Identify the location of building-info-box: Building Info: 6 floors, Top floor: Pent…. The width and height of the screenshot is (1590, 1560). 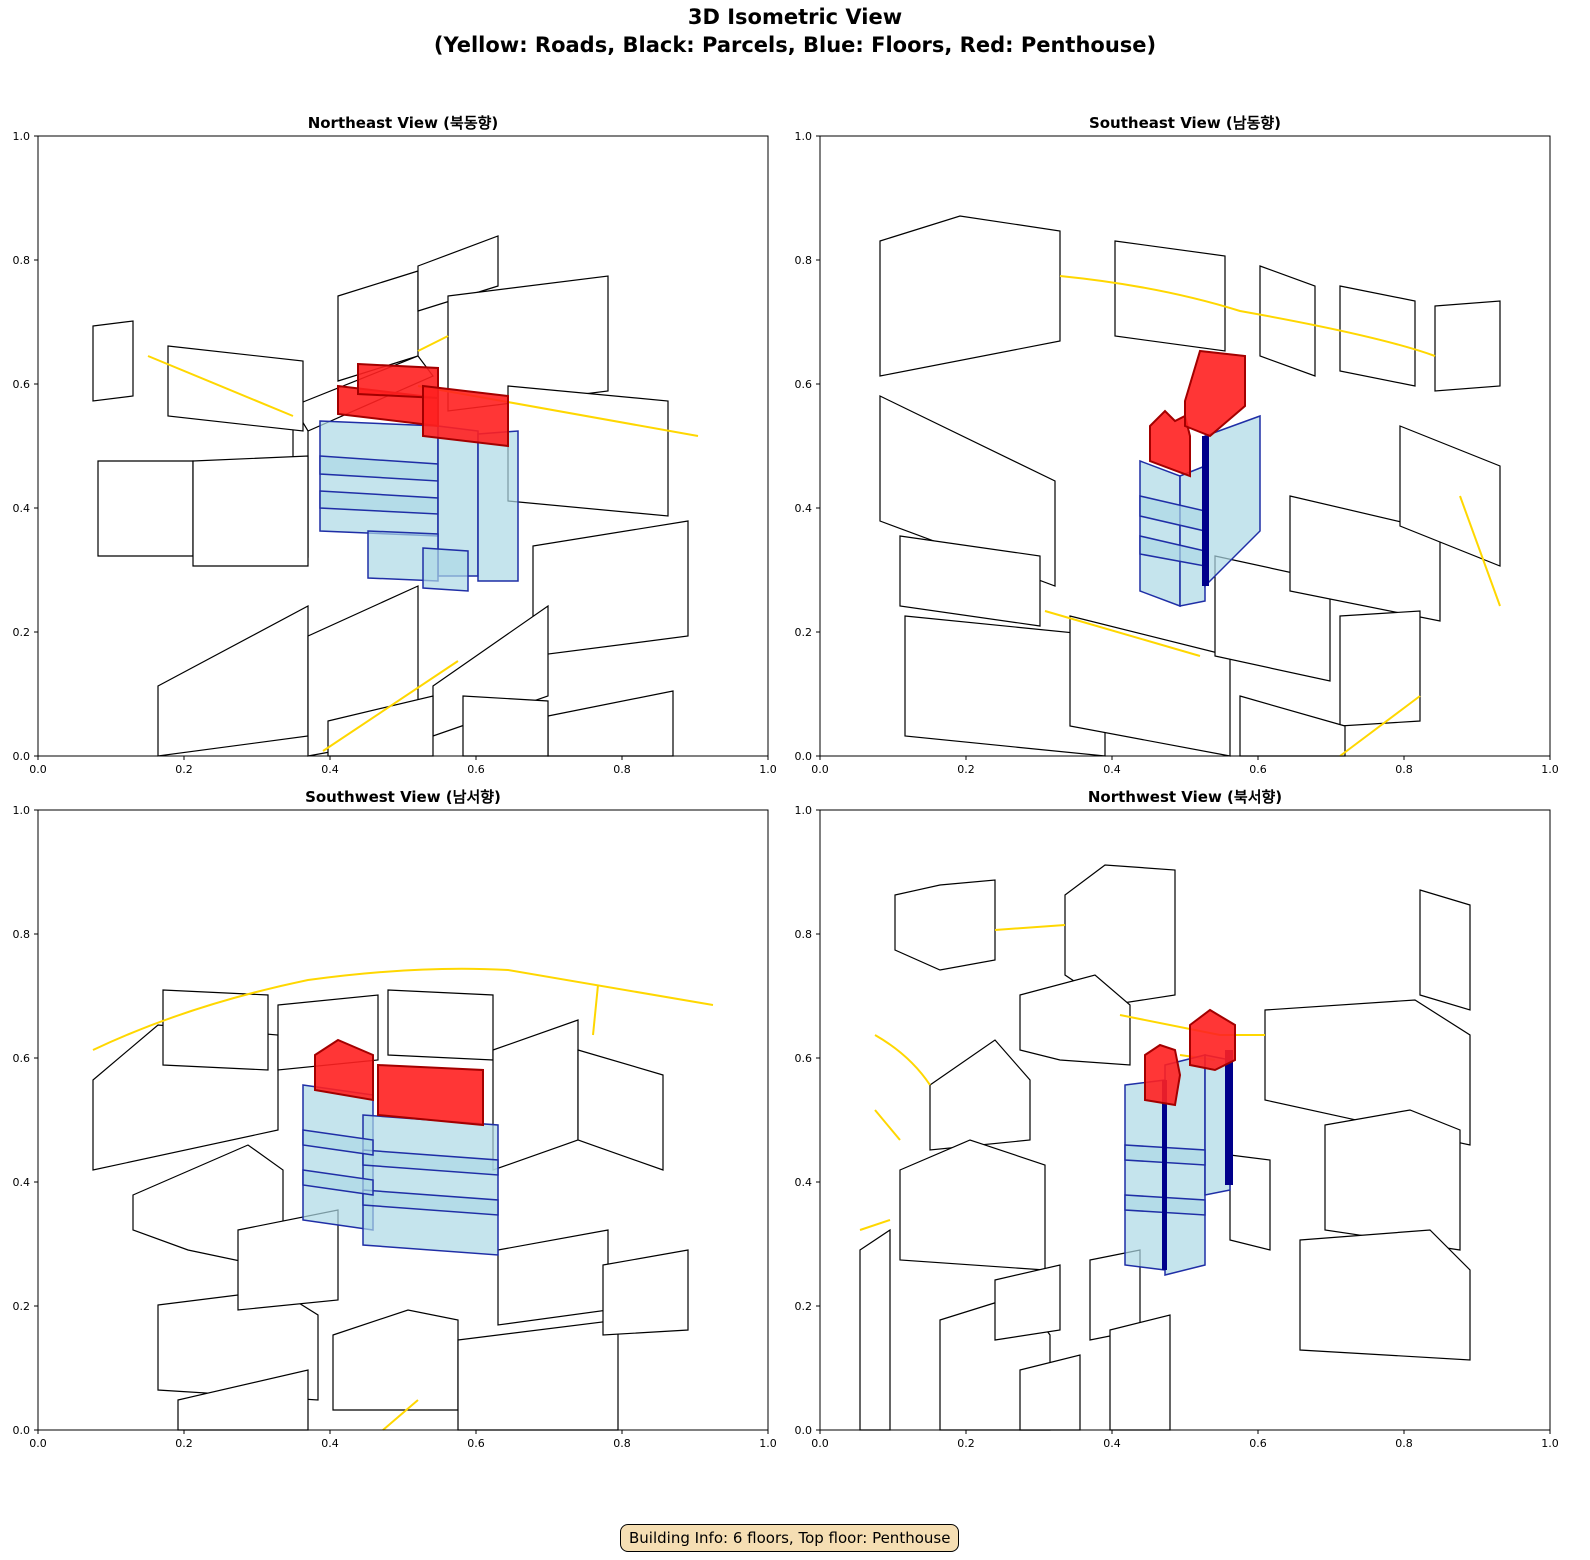
(790, 1538).